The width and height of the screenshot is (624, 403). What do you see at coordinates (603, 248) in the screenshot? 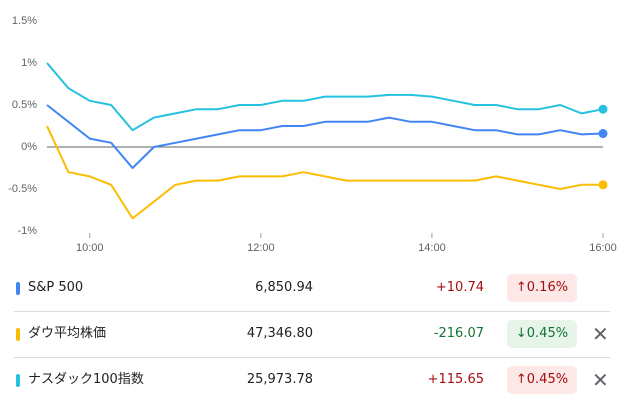
I see `x-tick-label: 16:00` at bounding box center [603, 248].